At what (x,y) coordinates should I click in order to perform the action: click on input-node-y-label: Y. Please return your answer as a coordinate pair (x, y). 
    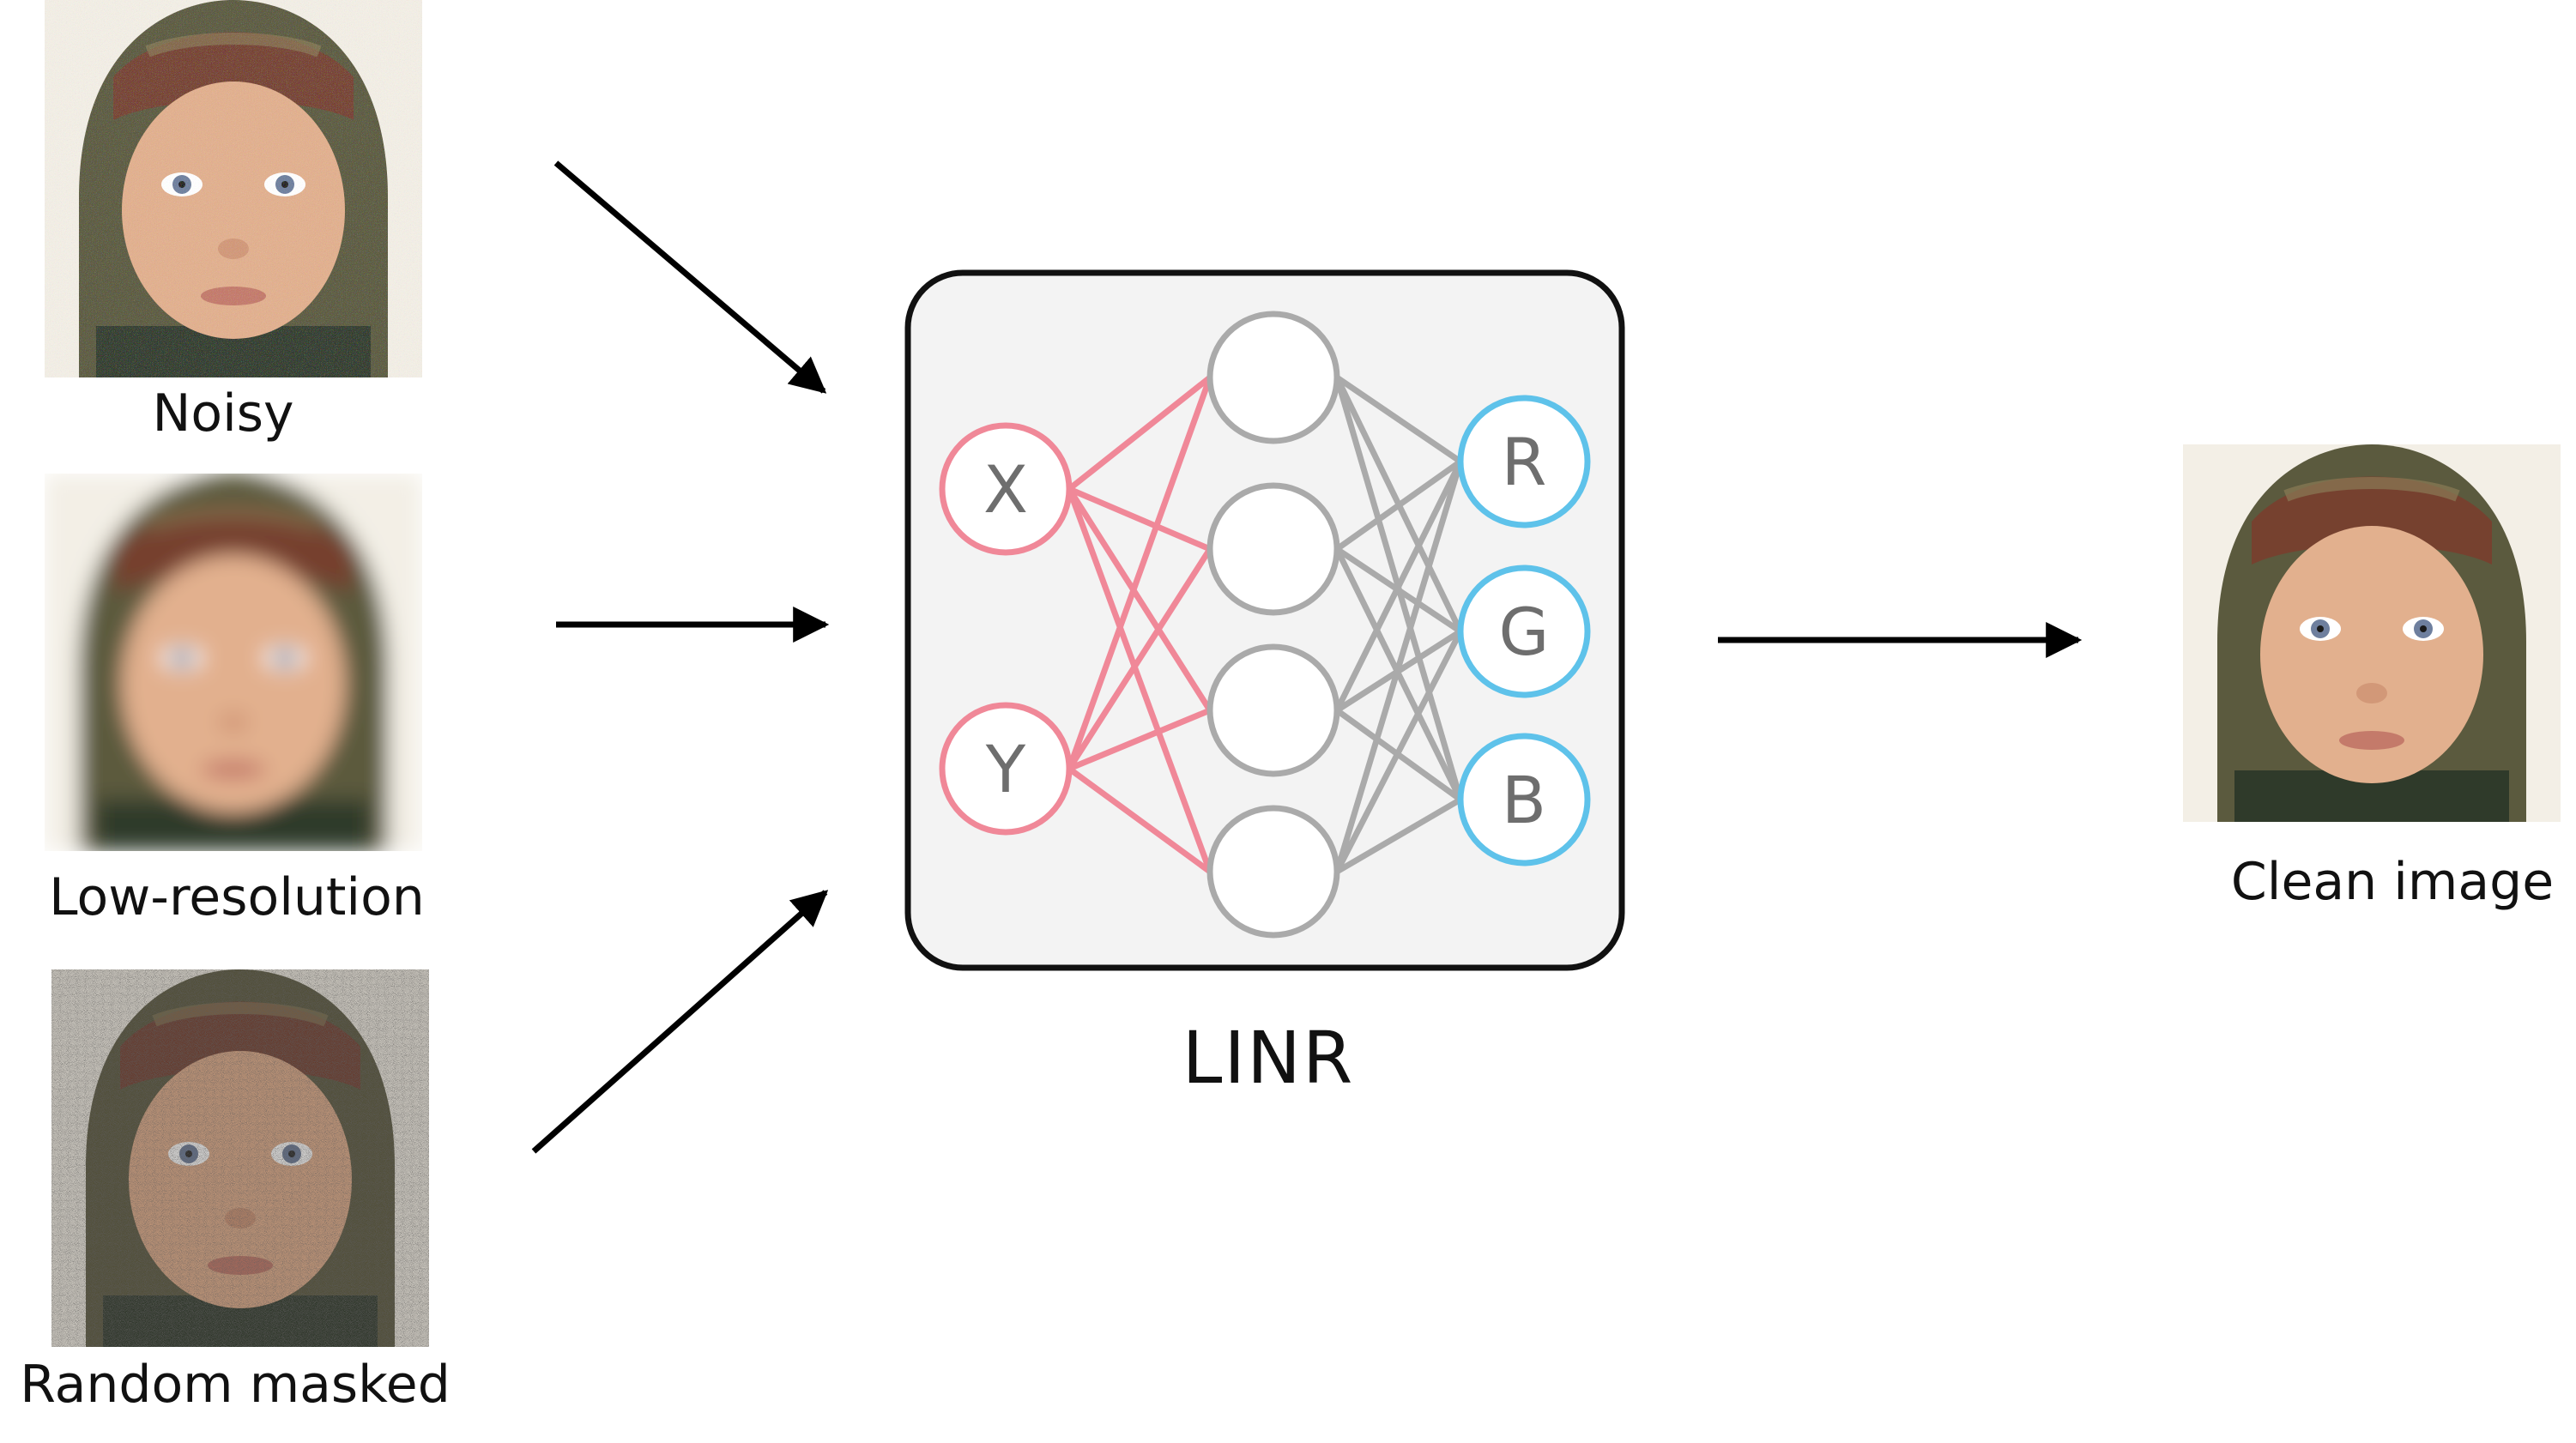
    Looking at the image, I should click on (1006, 769).